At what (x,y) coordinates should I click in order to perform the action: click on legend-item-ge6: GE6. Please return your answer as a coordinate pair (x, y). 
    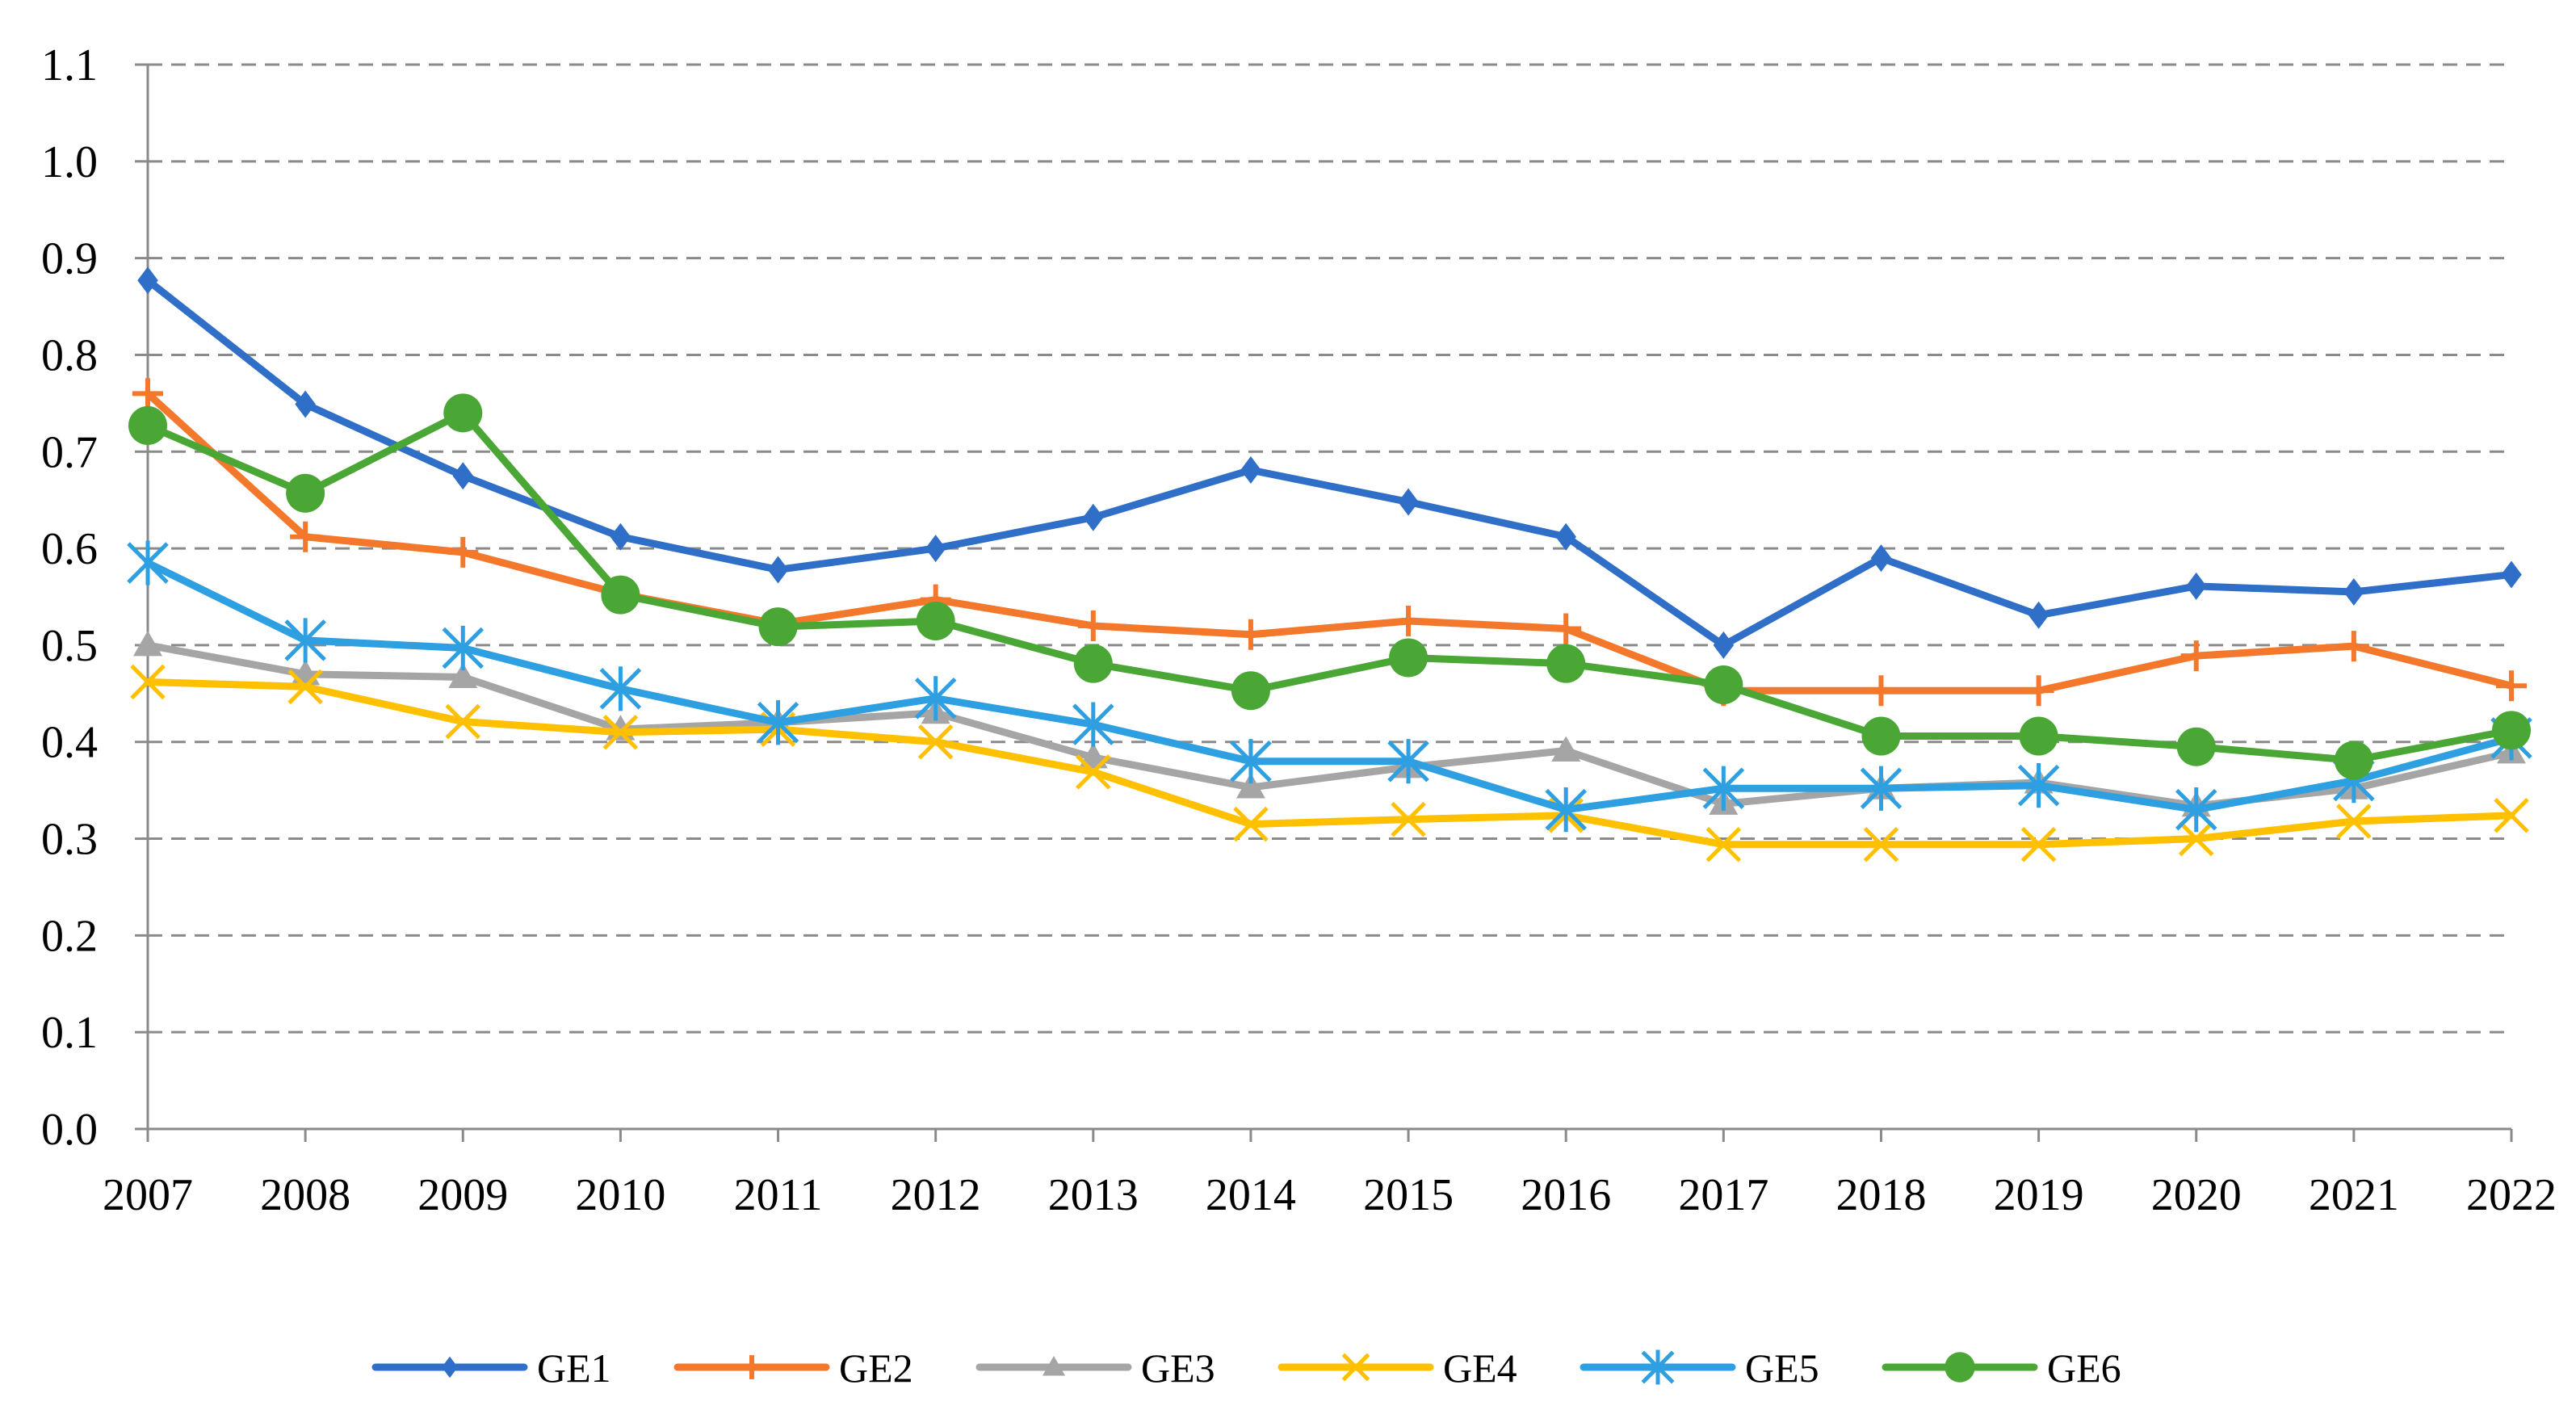
    Looking at the image, I should click on (2002, 1368).